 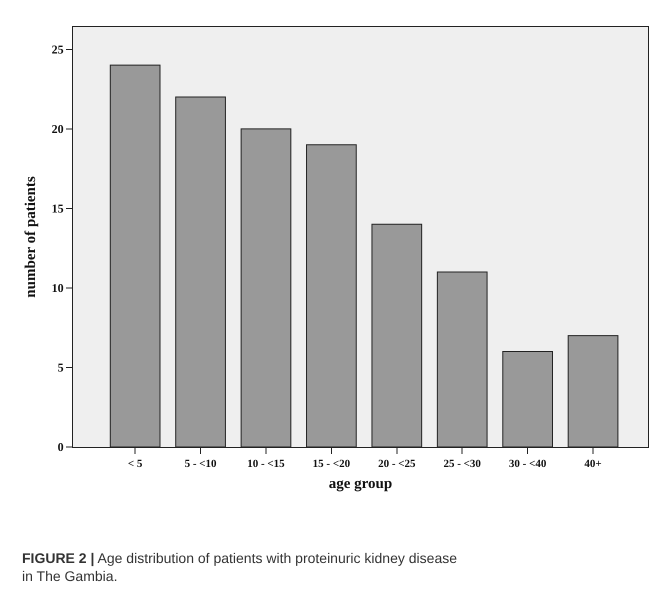 What do you see at coordinates (201, 464) in the screenshot?
I see `x-tick-label: 5 - <10` at bounding box center [201, 464].